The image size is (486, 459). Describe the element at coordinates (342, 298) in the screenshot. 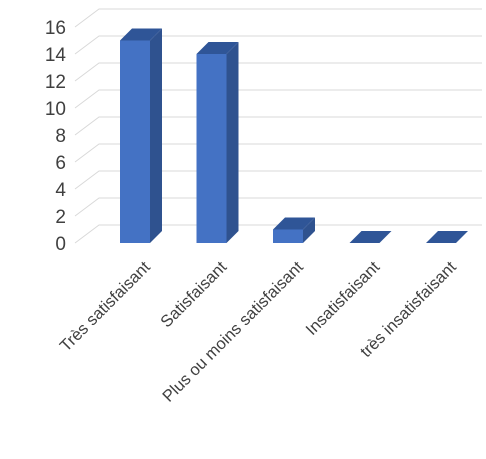

I see `x-category-label-3: Insatisfaisant` at that location.